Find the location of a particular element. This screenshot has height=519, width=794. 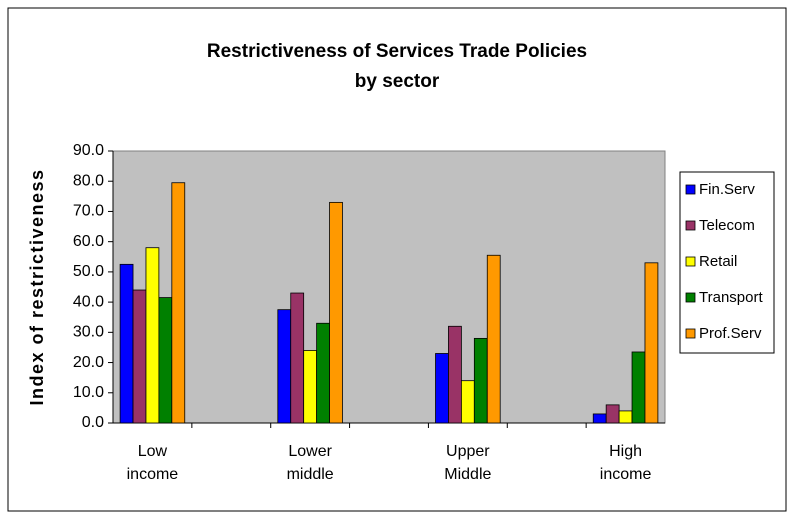

legend-label: Retail is located at coordinates (718, 261).